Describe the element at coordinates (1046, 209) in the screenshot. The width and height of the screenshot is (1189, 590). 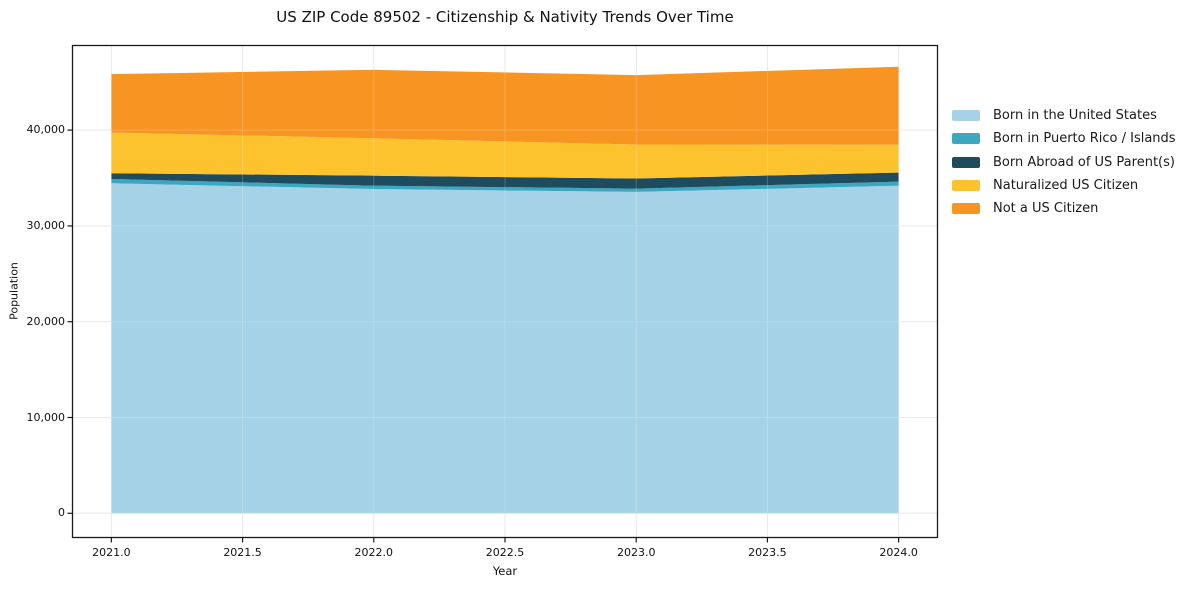
I see `legend-label: Not a US Citizen` at that location.